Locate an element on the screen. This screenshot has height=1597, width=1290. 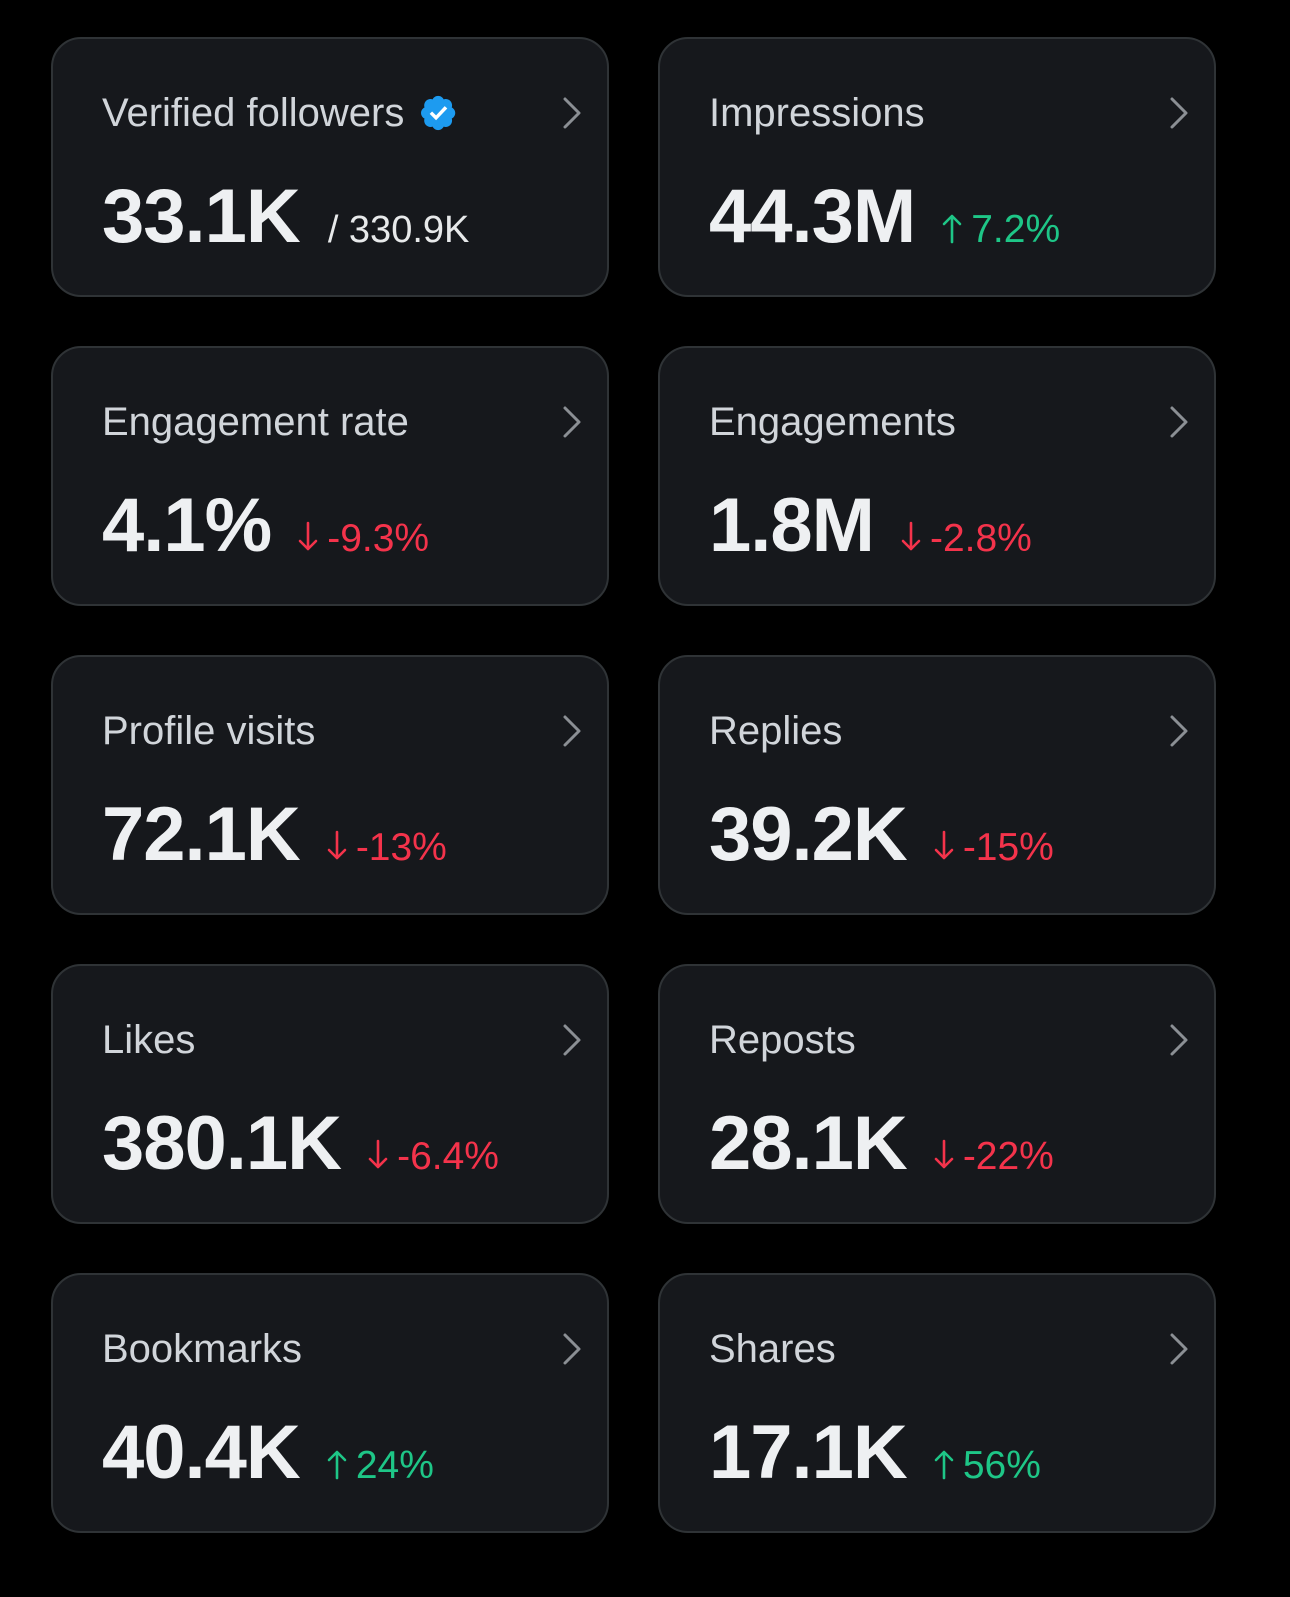
card-title: Engagements is located at coordinates (832, 422).